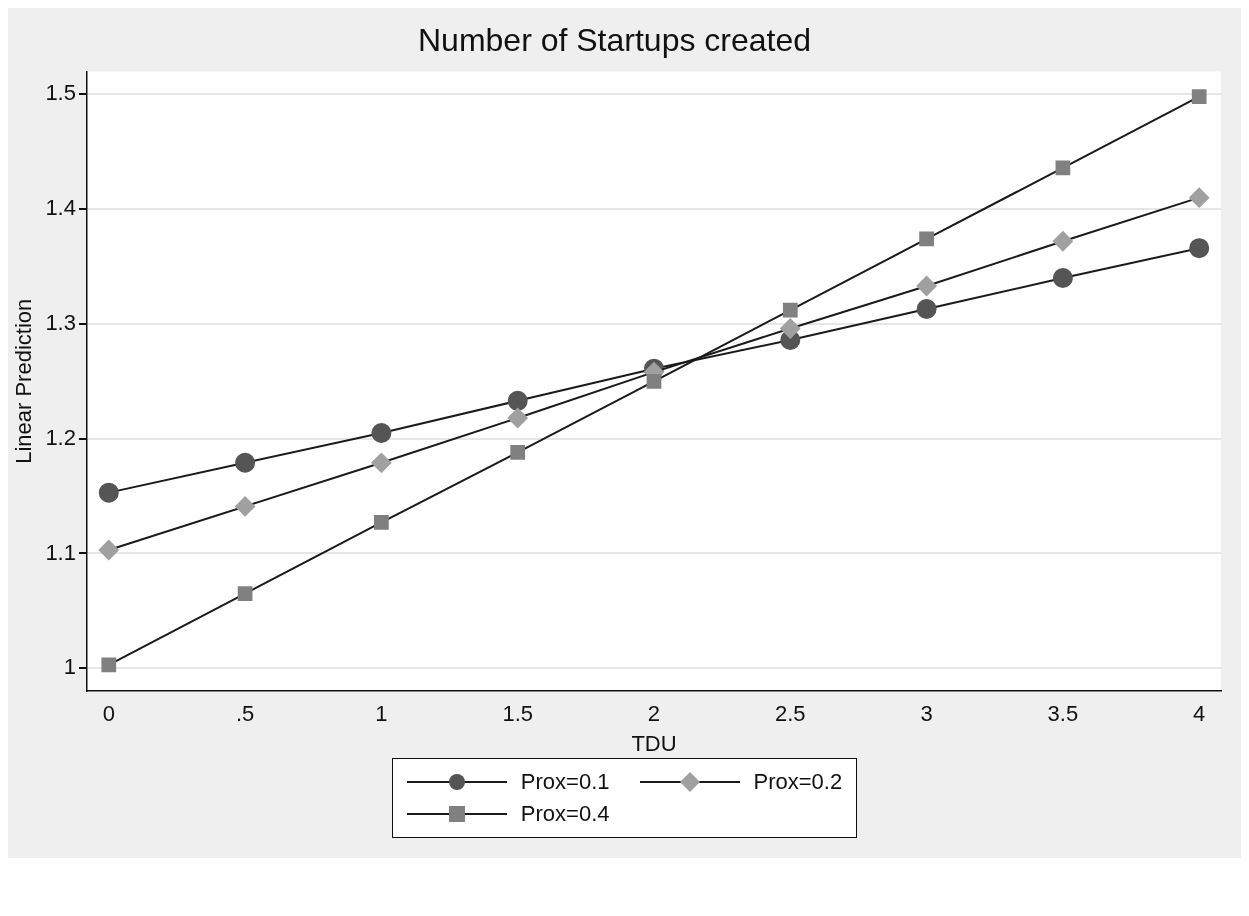 Image resolution: width=1249 pixels, height=916 pixels. Describe the element at coordinates (60, 208) in the screenshot. I see `y-tick-label: 1.4` at that location.